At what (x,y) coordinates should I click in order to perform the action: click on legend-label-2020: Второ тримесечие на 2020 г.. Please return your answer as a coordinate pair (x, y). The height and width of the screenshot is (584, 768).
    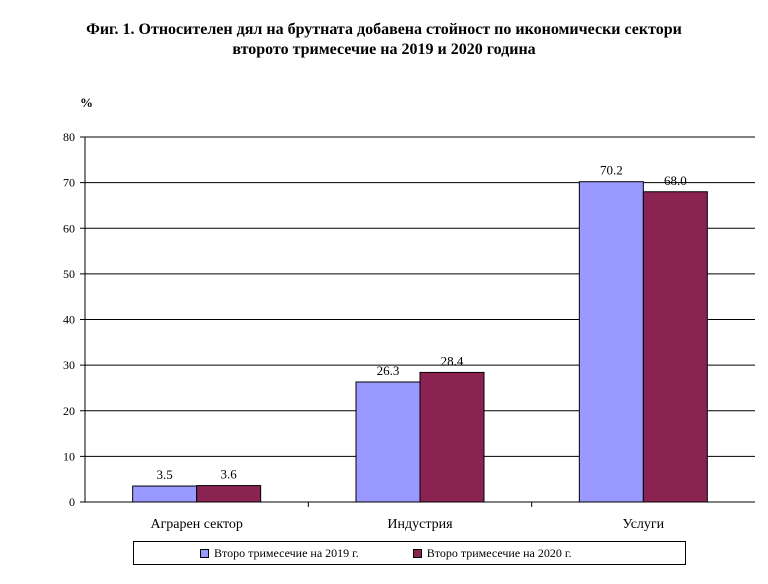
    Looking at the image, I should click on (499, 552).